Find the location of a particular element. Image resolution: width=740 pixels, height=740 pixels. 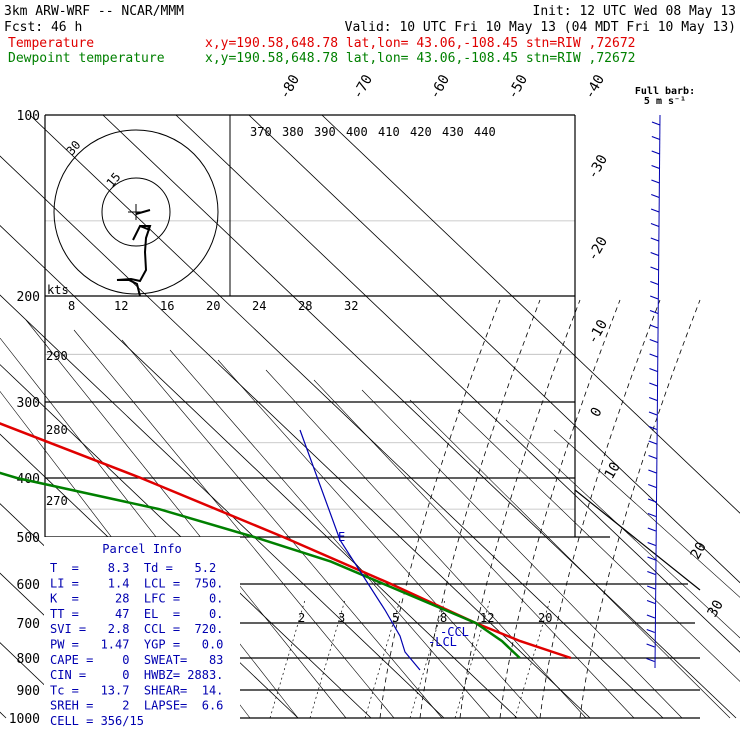

hodo-ring-label: 30 is located at coordinates (74, 148).